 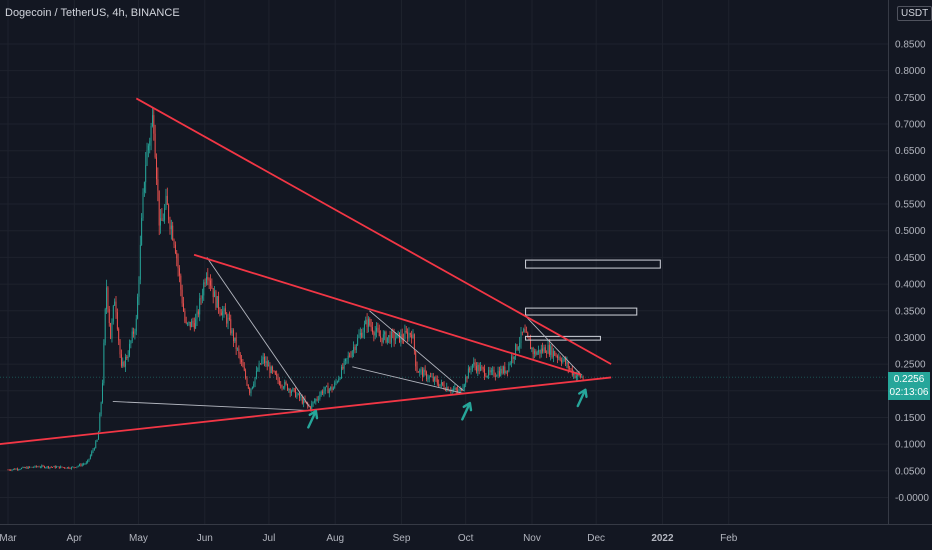 I want to click on resistance-box, so click(x=581, y=311).